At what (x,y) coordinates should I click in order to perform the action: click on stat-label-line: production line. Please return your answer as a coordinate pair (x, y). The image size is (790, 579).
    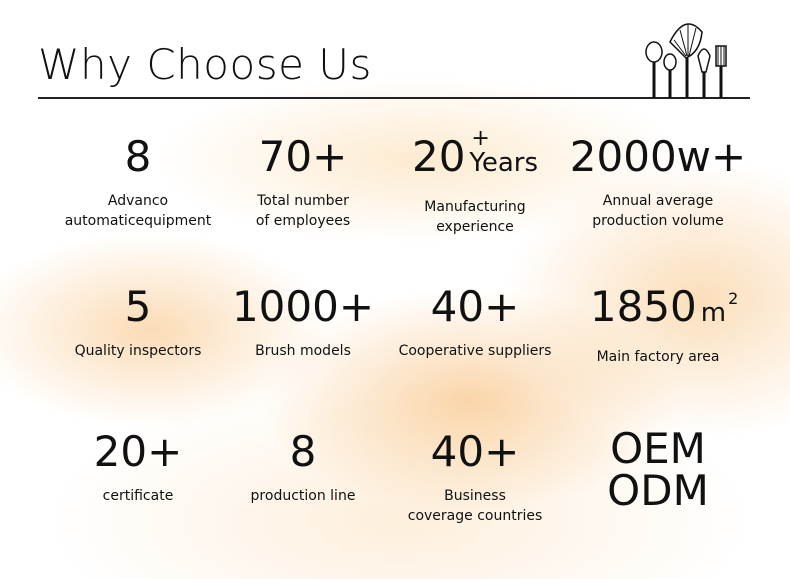
    Looking at the image, I should click on (303, 496).